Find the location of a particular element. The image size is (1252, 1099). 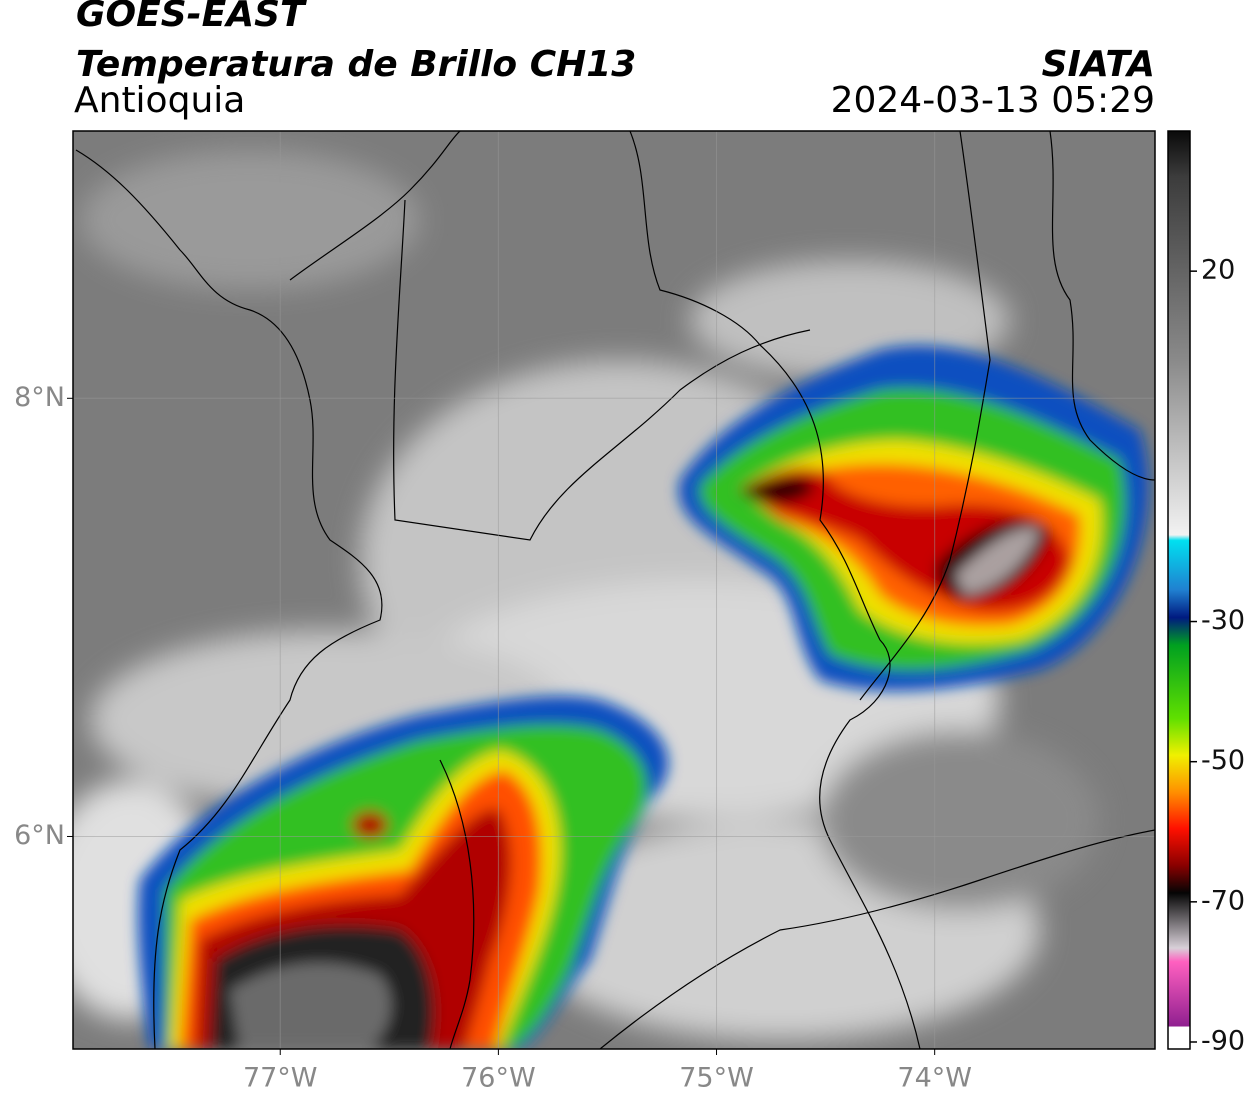

subtitle: Temperatura de Brillo CH13 is located at coordinates (356, 64).